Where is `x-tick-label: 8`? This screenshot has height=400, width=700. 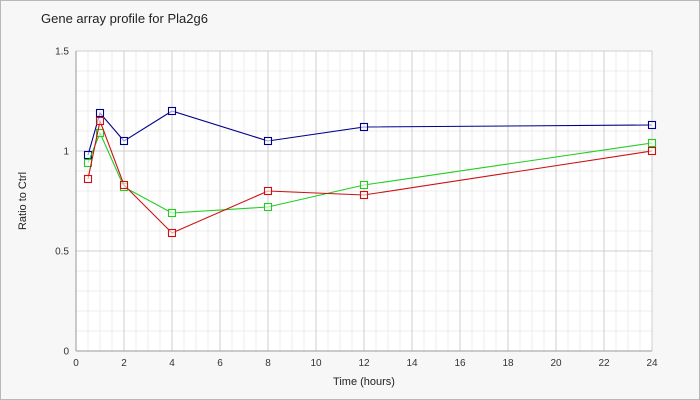 x-tick-label: 8 is located at coordinates (268, 363).